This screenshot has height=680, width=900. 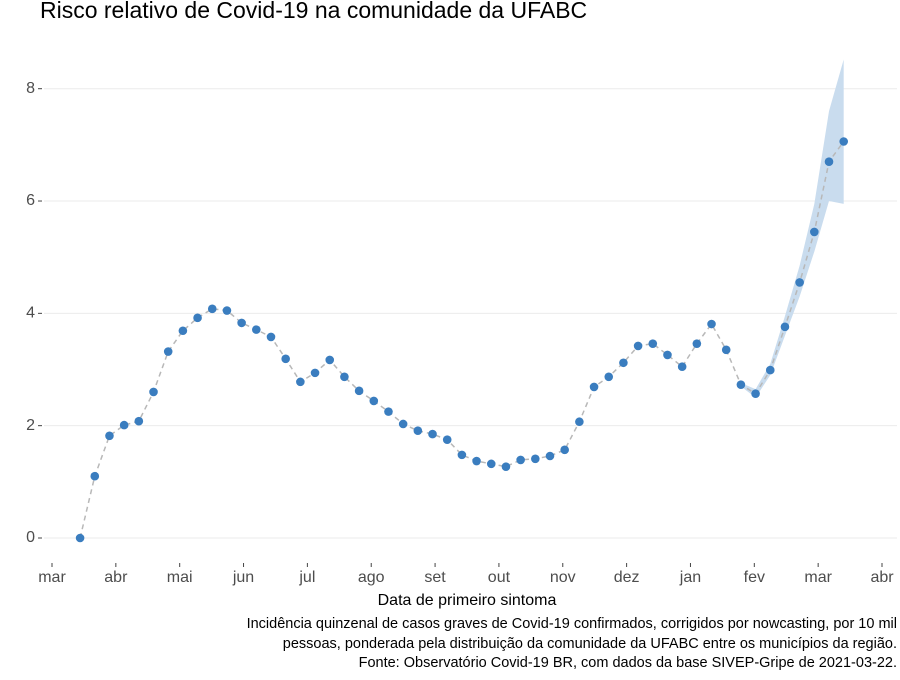 I want to click on y-tick-label: 2, so click(x=30, y=425).